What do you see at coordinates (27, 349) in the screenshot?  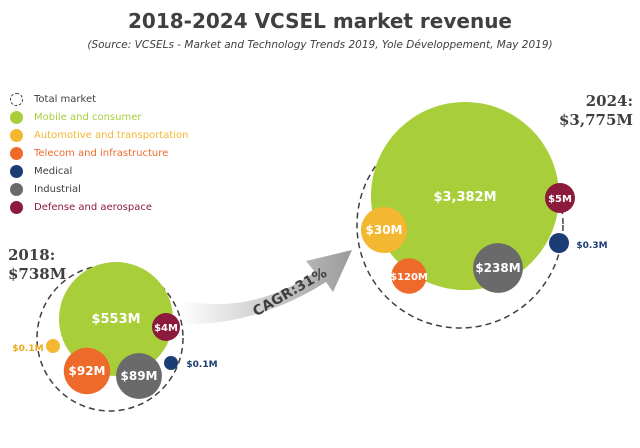 I see `bubble-label-automotive-and-transportation-2018: $0.1M` at bounding box center [27, 349].